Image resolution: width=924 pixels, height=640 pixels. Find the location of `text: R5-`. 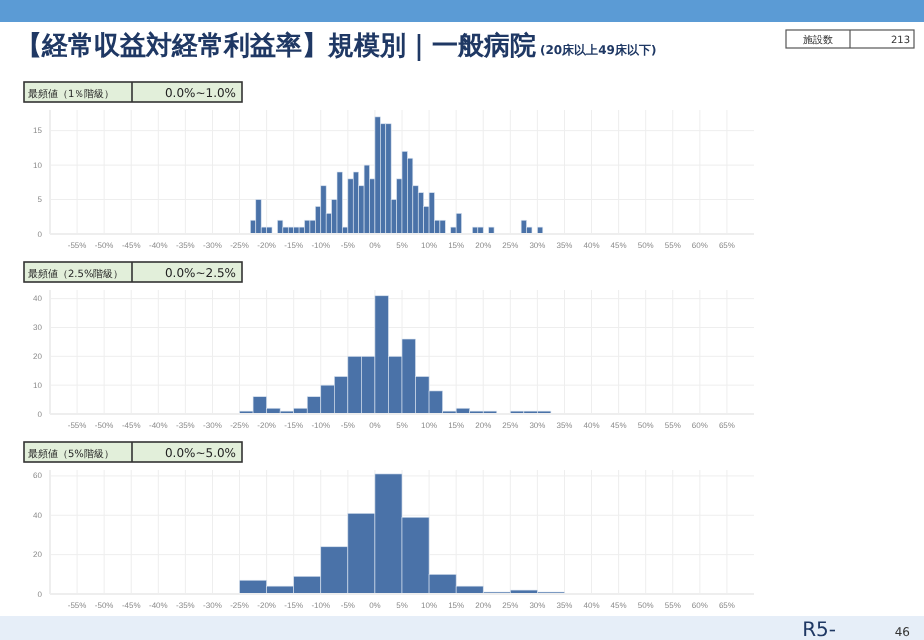

text: R5- is located at coordinates (819, 630).